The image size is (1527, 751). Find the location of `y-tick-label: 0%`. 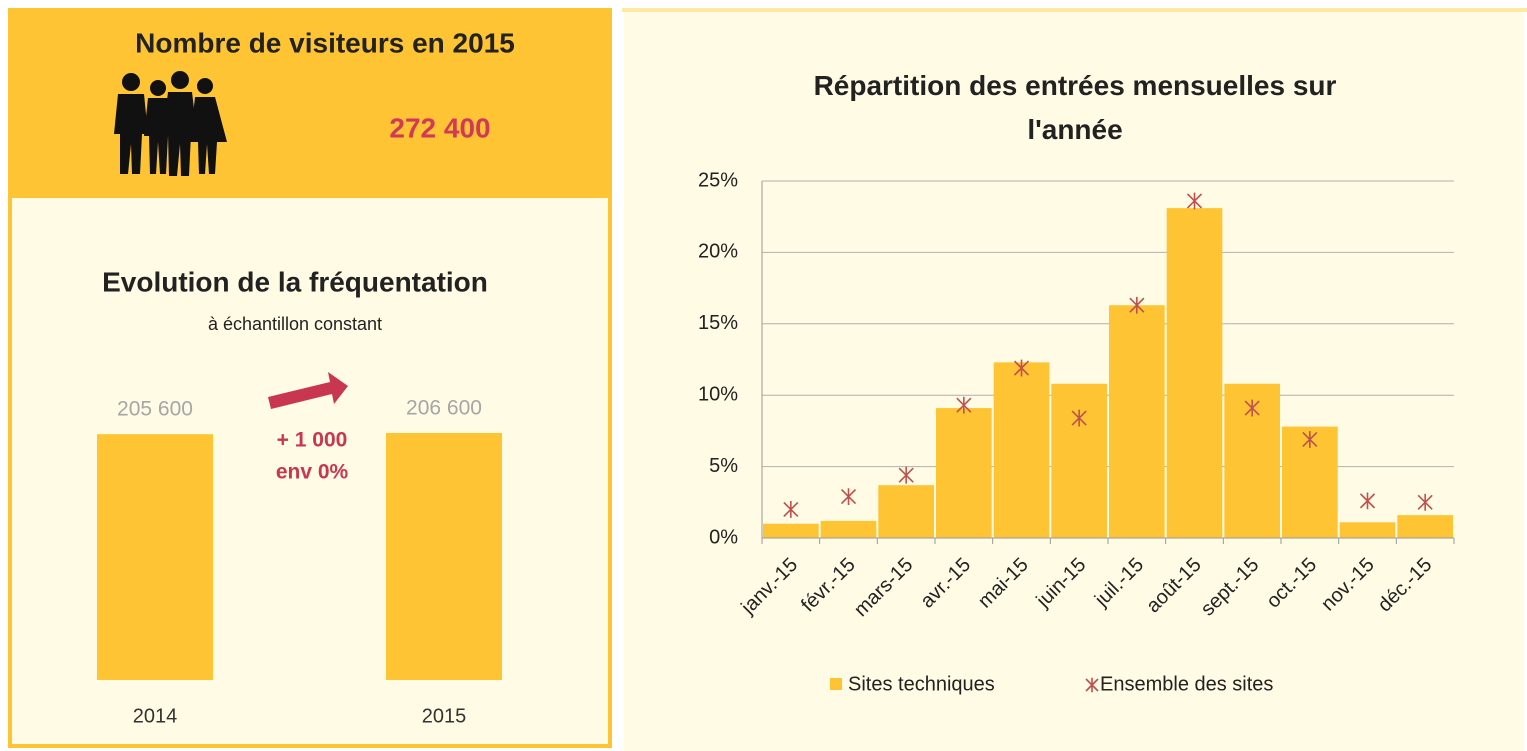

y-tick-label: 0% is located at coordinates (723, 537).